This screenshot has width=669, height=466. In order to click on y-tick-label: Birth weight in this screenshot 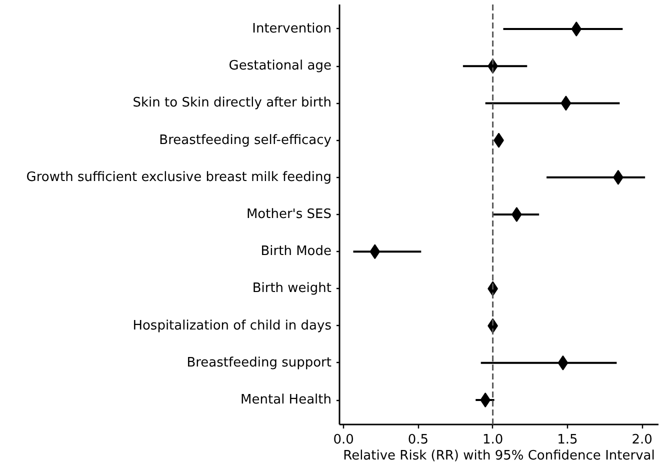, I will do `click(292, 288)`.